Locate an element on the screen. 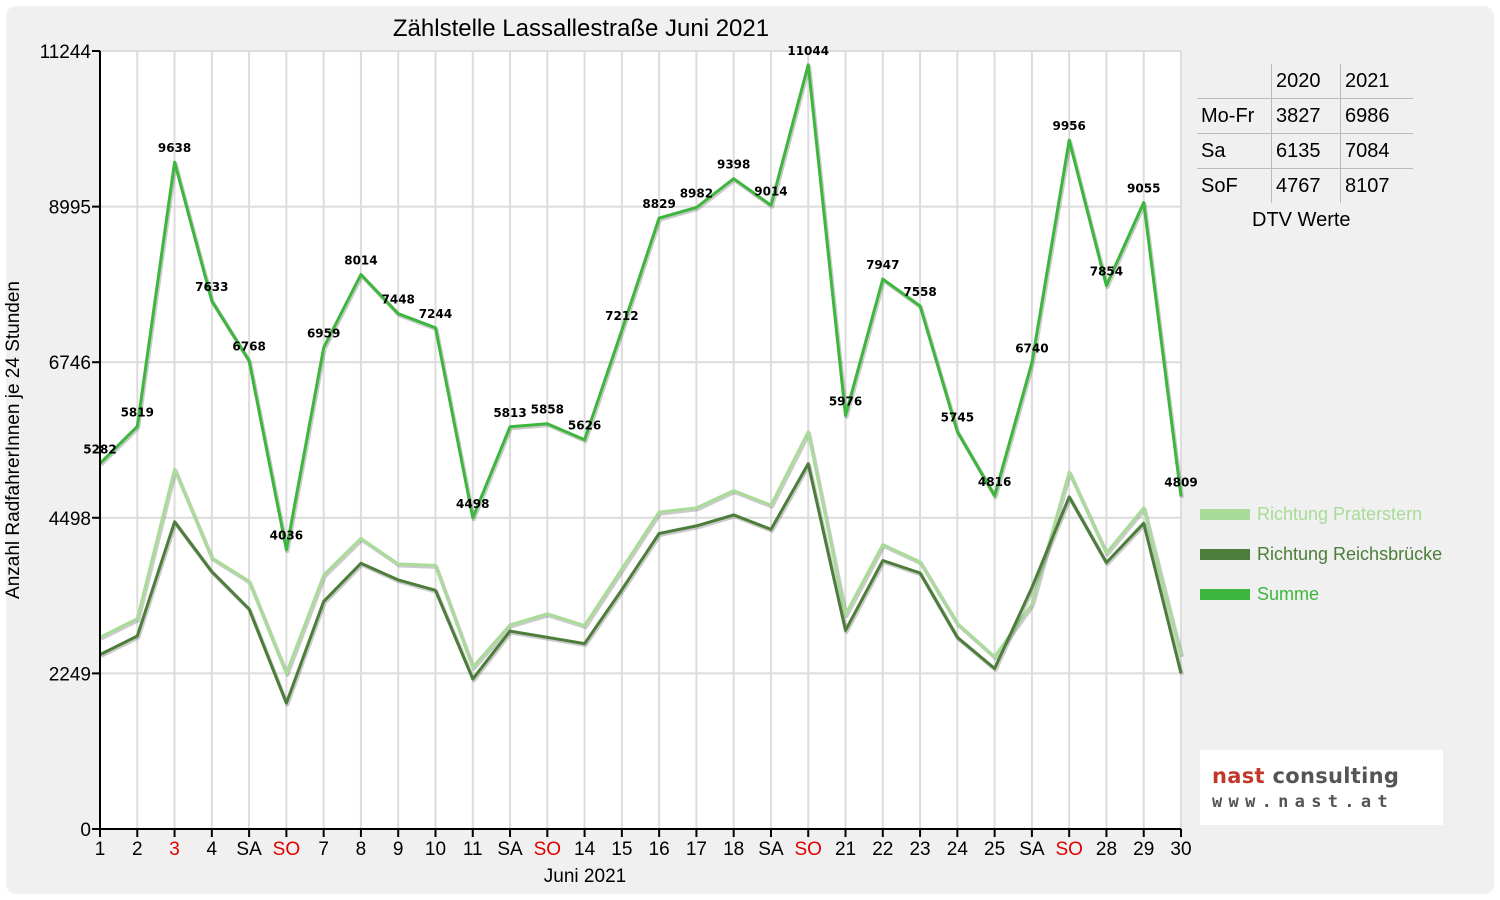 This screenshot has height=900, width=1500. legend-label: Summe is located at coordinates (1288, 593).